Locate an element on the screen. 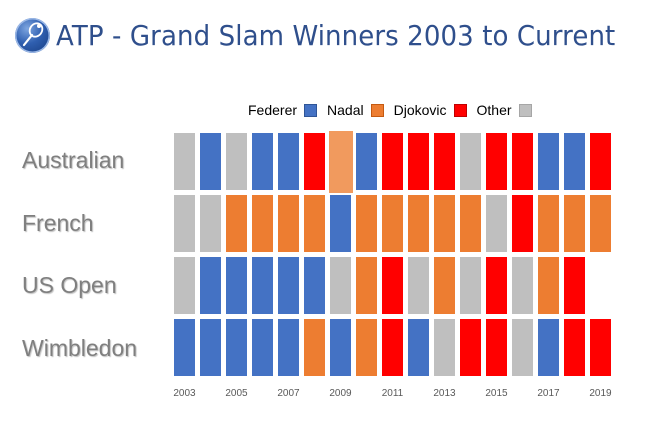 This screenshot has height=428, width=646. legend-swatch-federer is located at coordinates (311, 110).